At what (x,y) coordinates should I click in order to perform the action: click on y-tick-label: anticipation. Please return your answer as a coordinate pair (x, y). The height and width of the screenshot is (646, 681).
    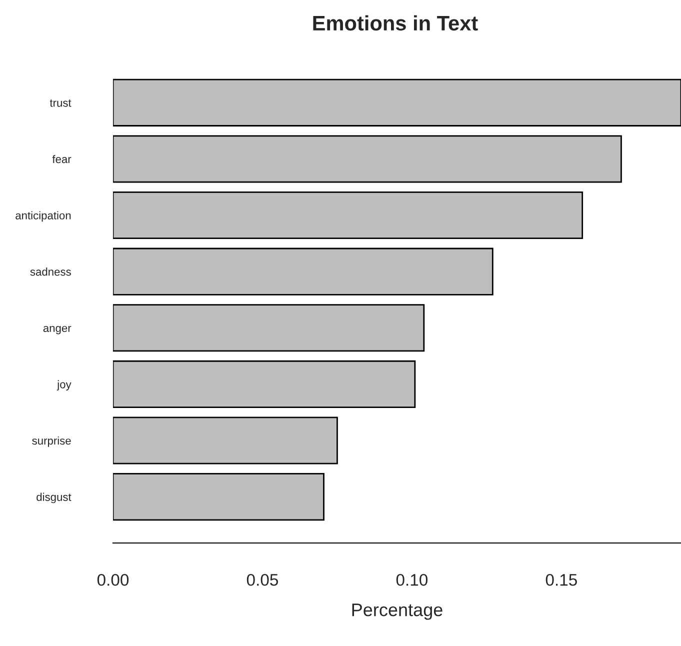
    Looking at the image, I should click on (43, 216).